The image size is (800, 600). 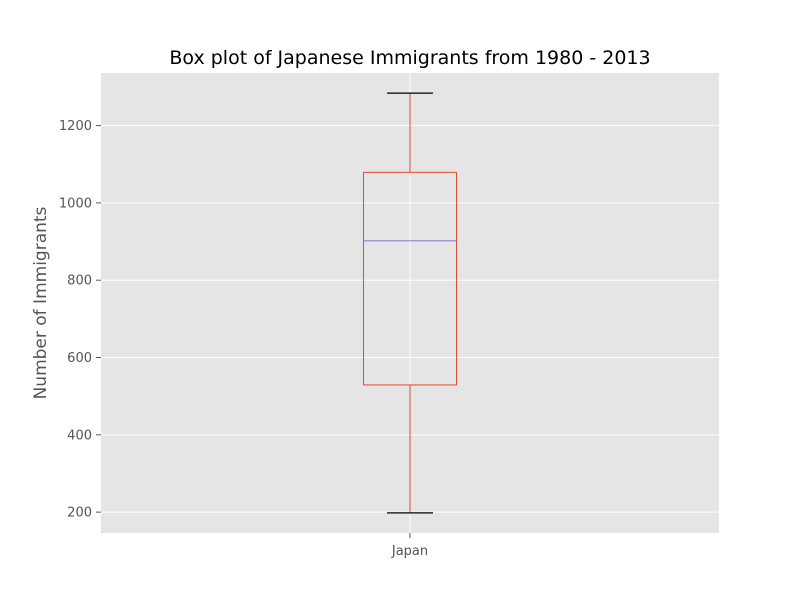 I want to click on y-tick-label: 200, so click(x=79, y=513).